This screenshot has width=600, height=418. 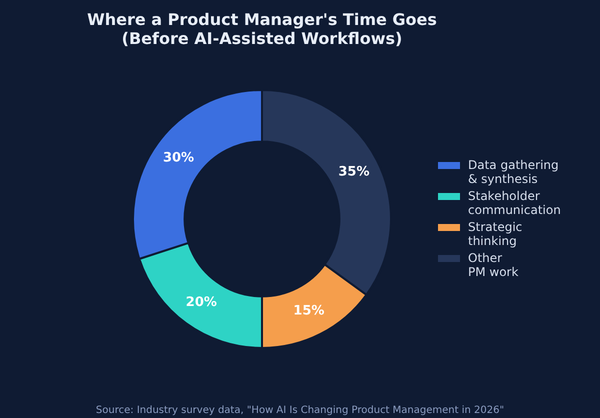 What do you see at coordinates (513, 172) in the screenshot?
I see `legend-label: Data gathering & synthesis` at bounding box center [513, 172].